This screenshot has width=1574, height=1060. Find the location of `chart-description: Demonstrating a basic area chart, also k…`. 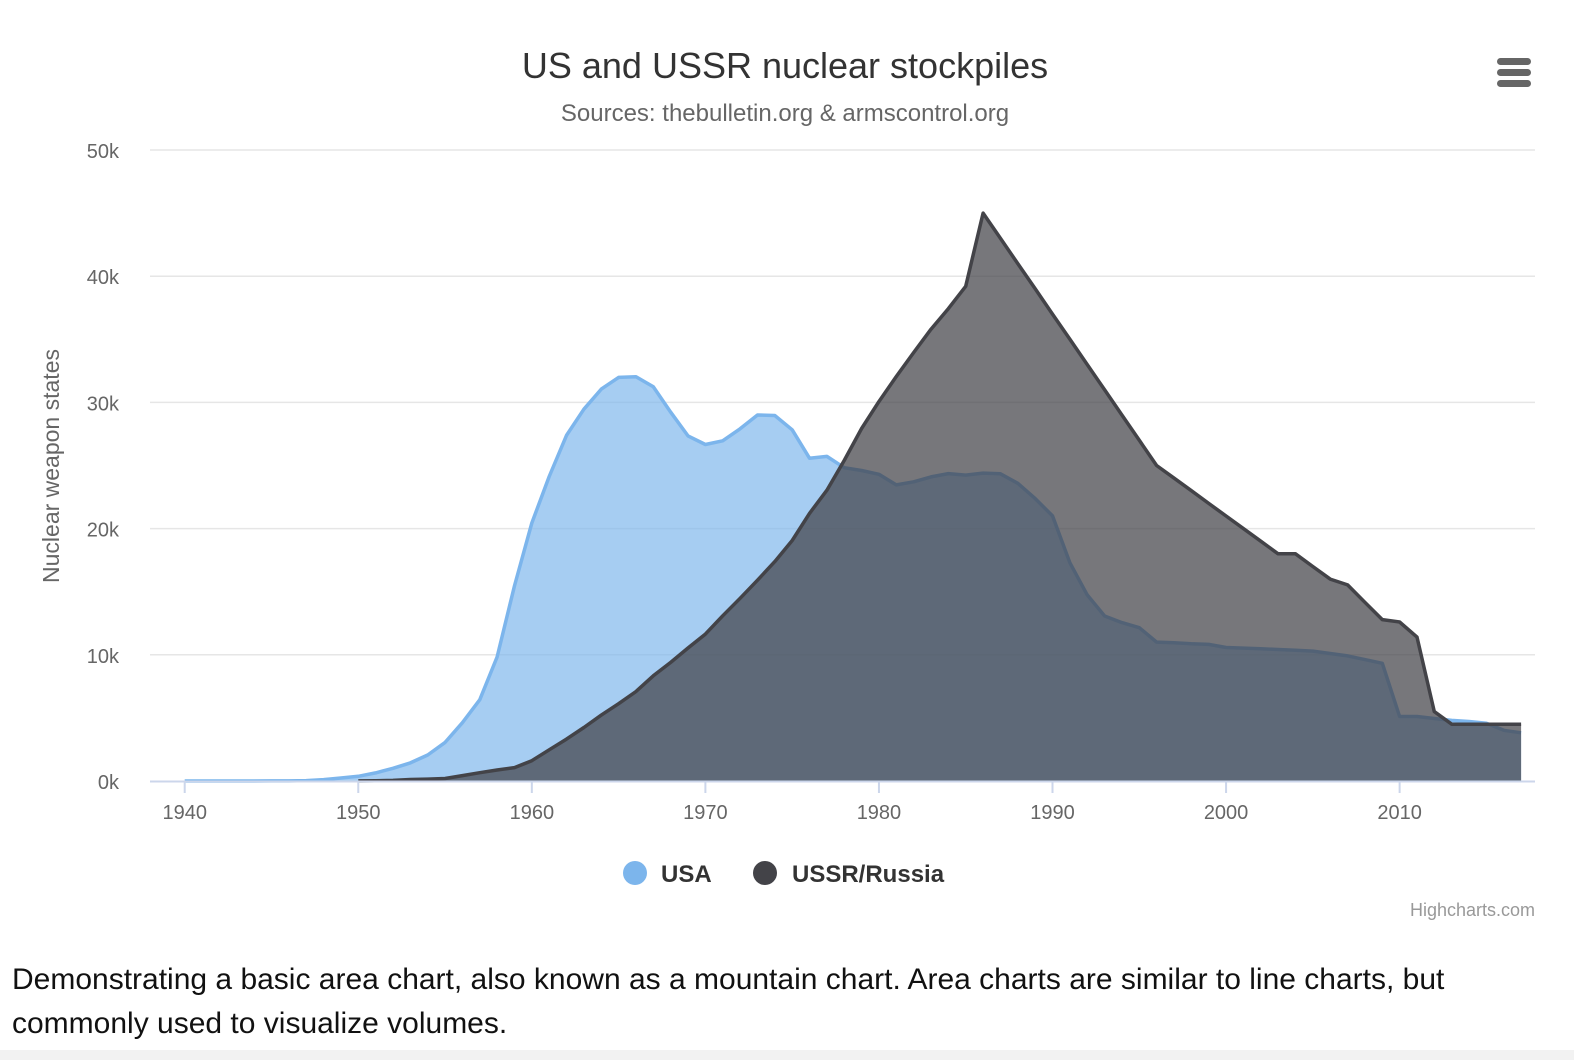

chart-description: Demonstrating a basic area chart, also k… is located at coordinates (728, 1001).